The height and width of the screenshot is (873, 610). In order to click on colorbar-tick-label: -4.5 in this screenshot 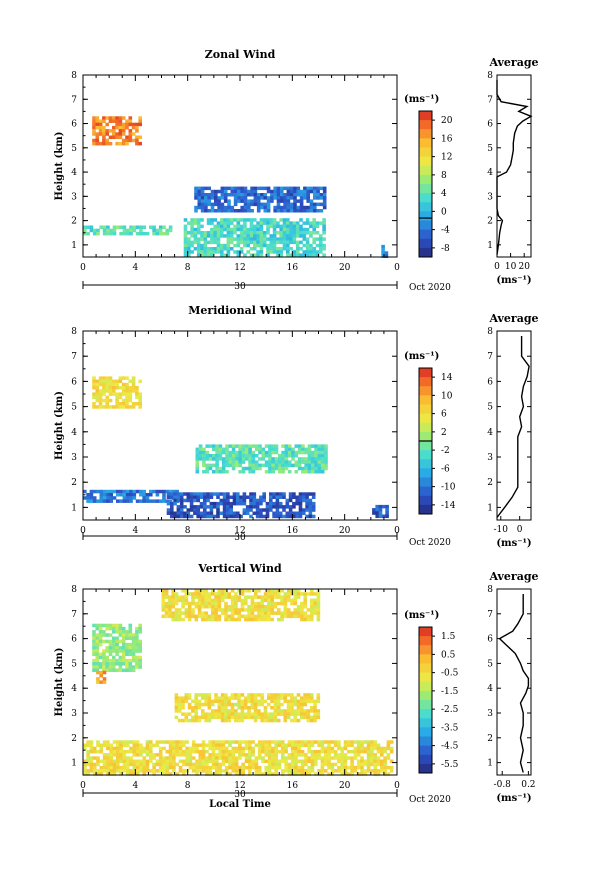, I will do `click(450, 747)`.